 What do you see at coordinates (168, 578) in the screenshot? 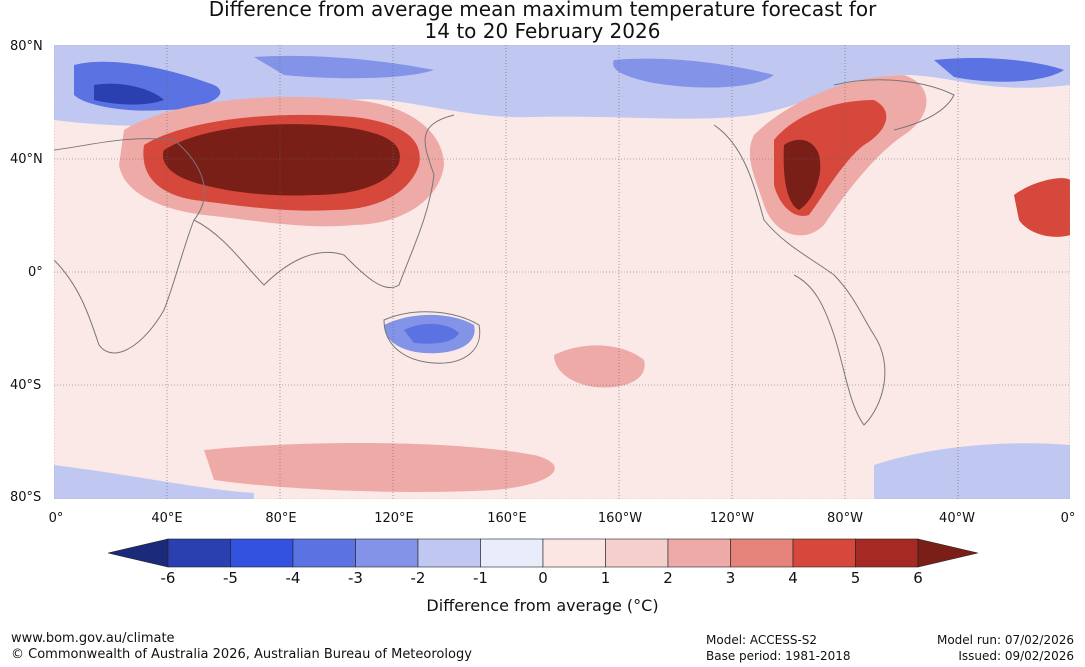
I see `colorbar-tick: -6` at bounding box center [168, 578].